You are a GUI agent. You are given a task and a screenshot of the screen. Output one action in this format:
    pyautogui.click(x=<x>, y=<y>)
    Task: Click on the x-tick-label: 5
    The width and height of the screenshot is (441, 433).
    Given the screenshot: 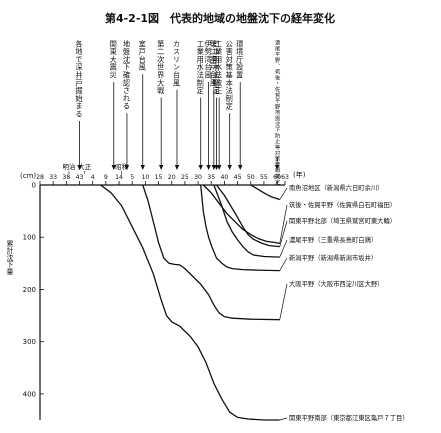 What is the action you would take?
    pyautogui.click(x=132, y=177)
    